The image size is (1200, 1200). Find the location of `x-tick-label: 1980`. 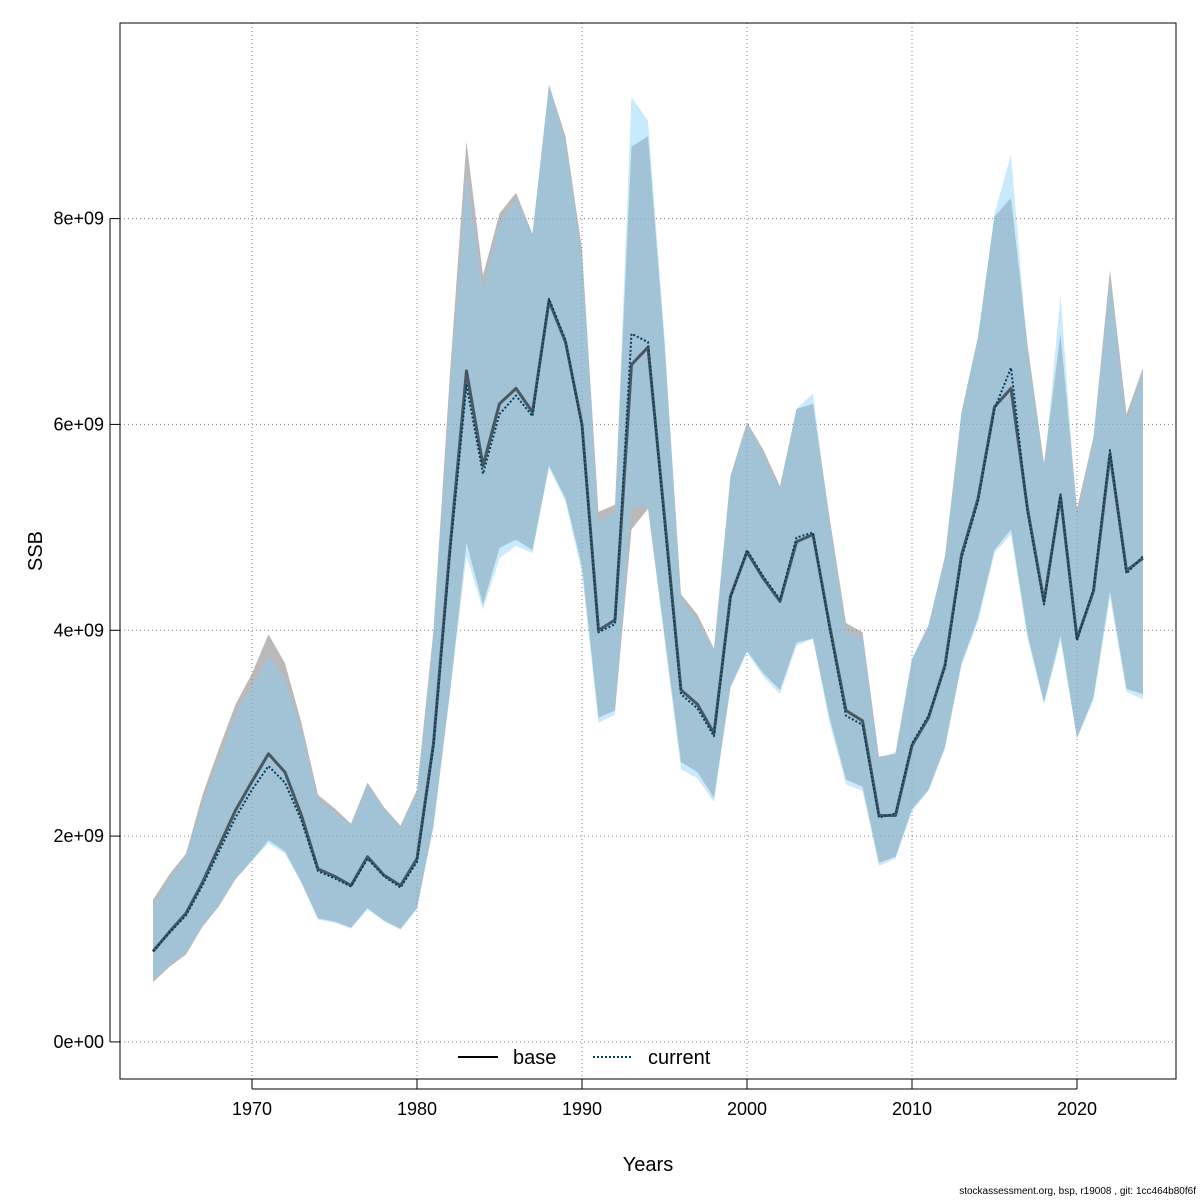

x-tick-label: 1980 is located at coordinates (417, 1109).